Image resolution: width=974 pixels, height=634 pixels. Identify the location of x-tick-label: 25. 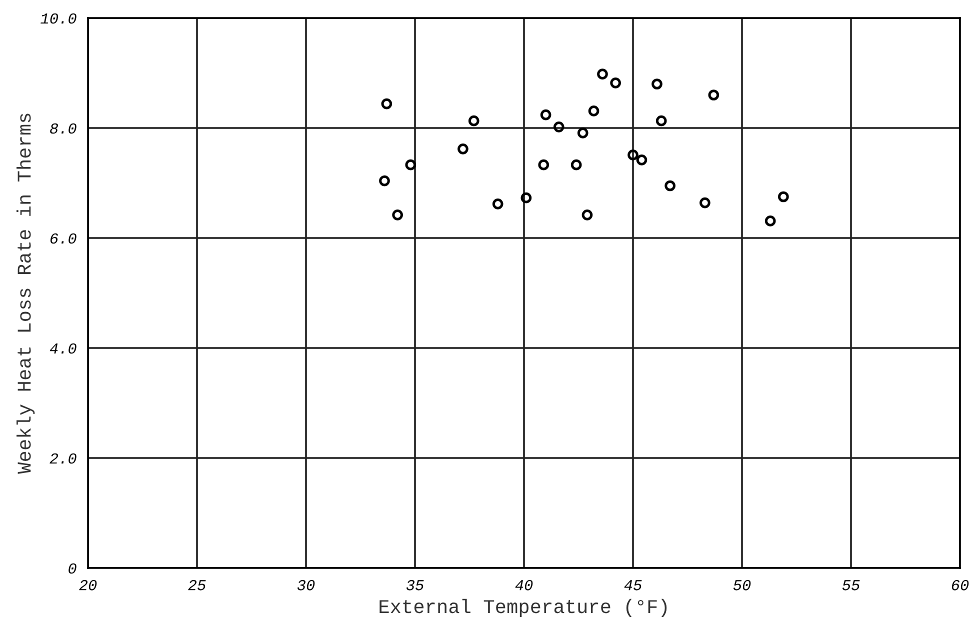
(197, 585).